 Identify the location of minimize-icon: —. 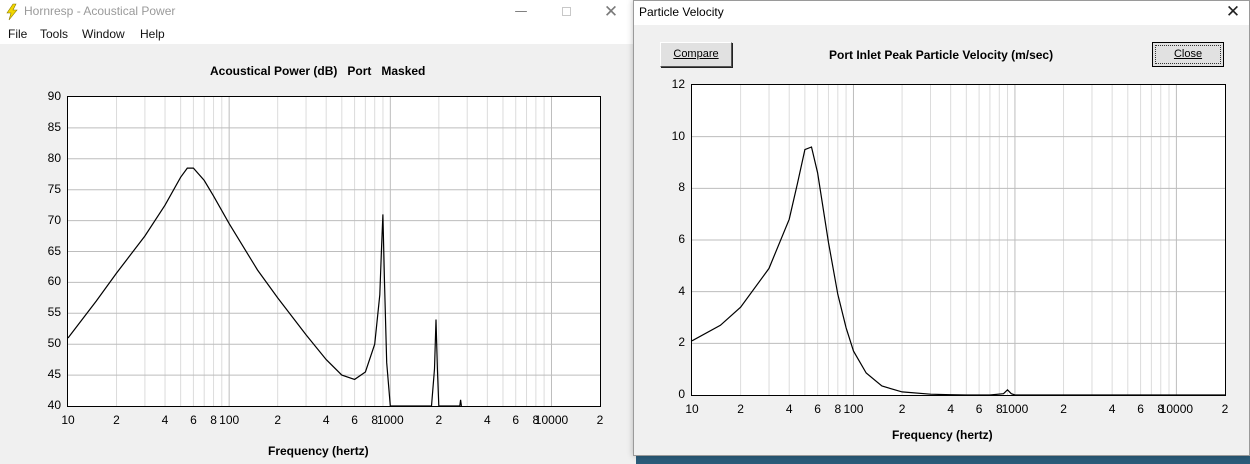
(521, 11).